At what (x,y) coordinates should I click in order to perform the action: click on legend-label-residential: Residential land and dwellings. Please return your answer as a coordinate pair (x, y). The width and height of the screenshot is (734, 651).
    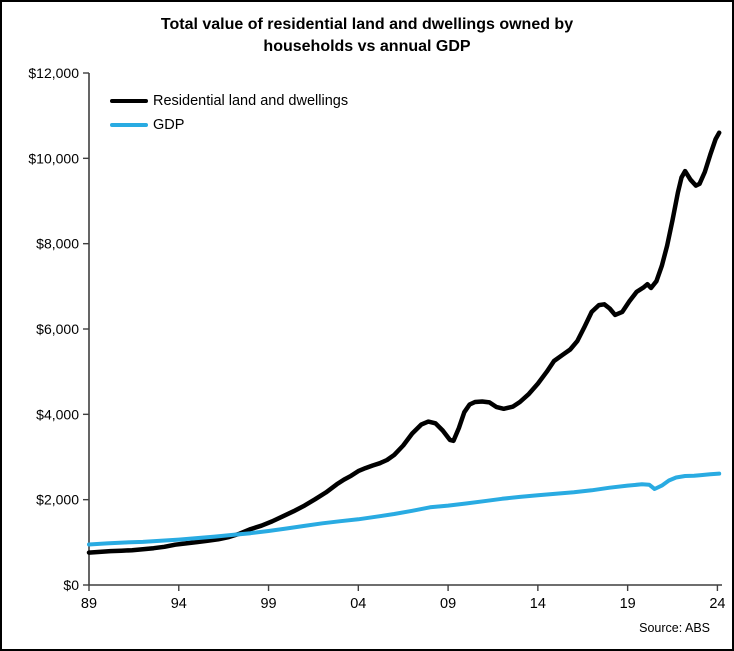
    Looking at the image, I should click on (251, 101).